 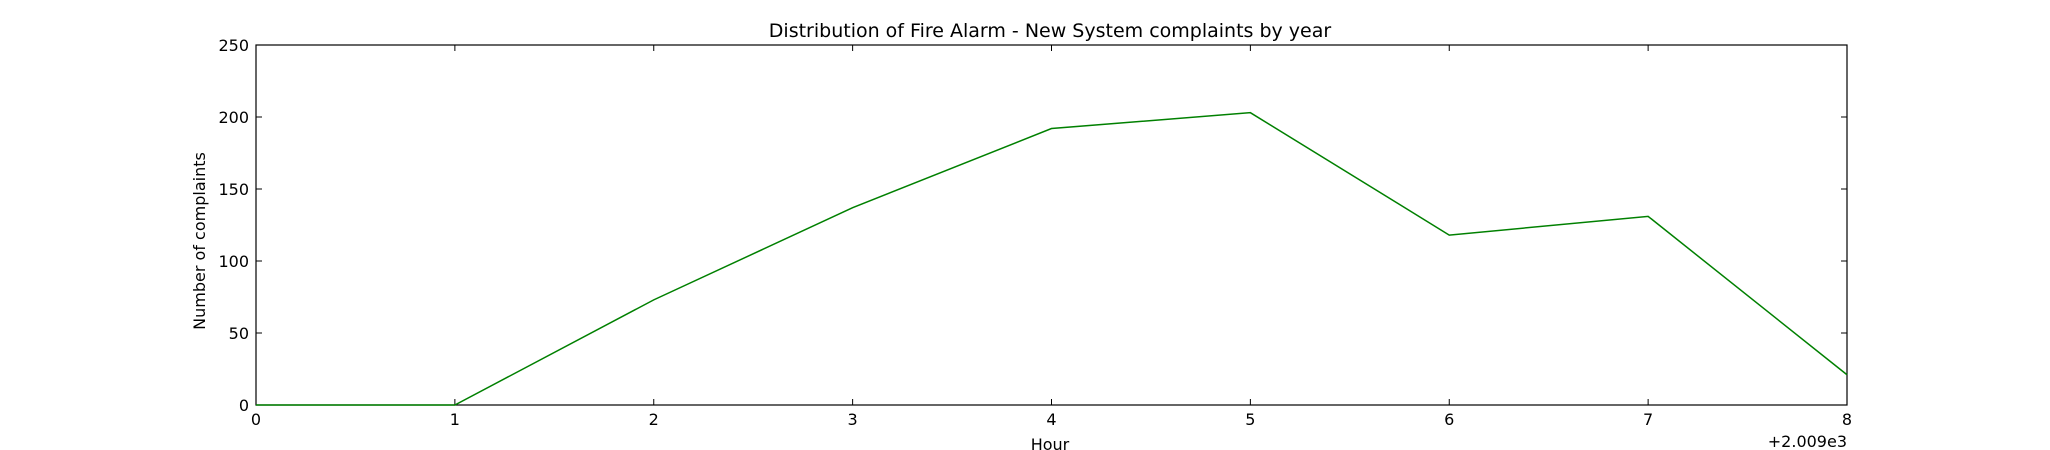 What do you see at coordinates (256, 419) in the screenshot?
I see `x-tick-label: 0` at bounding box center [256, 419].